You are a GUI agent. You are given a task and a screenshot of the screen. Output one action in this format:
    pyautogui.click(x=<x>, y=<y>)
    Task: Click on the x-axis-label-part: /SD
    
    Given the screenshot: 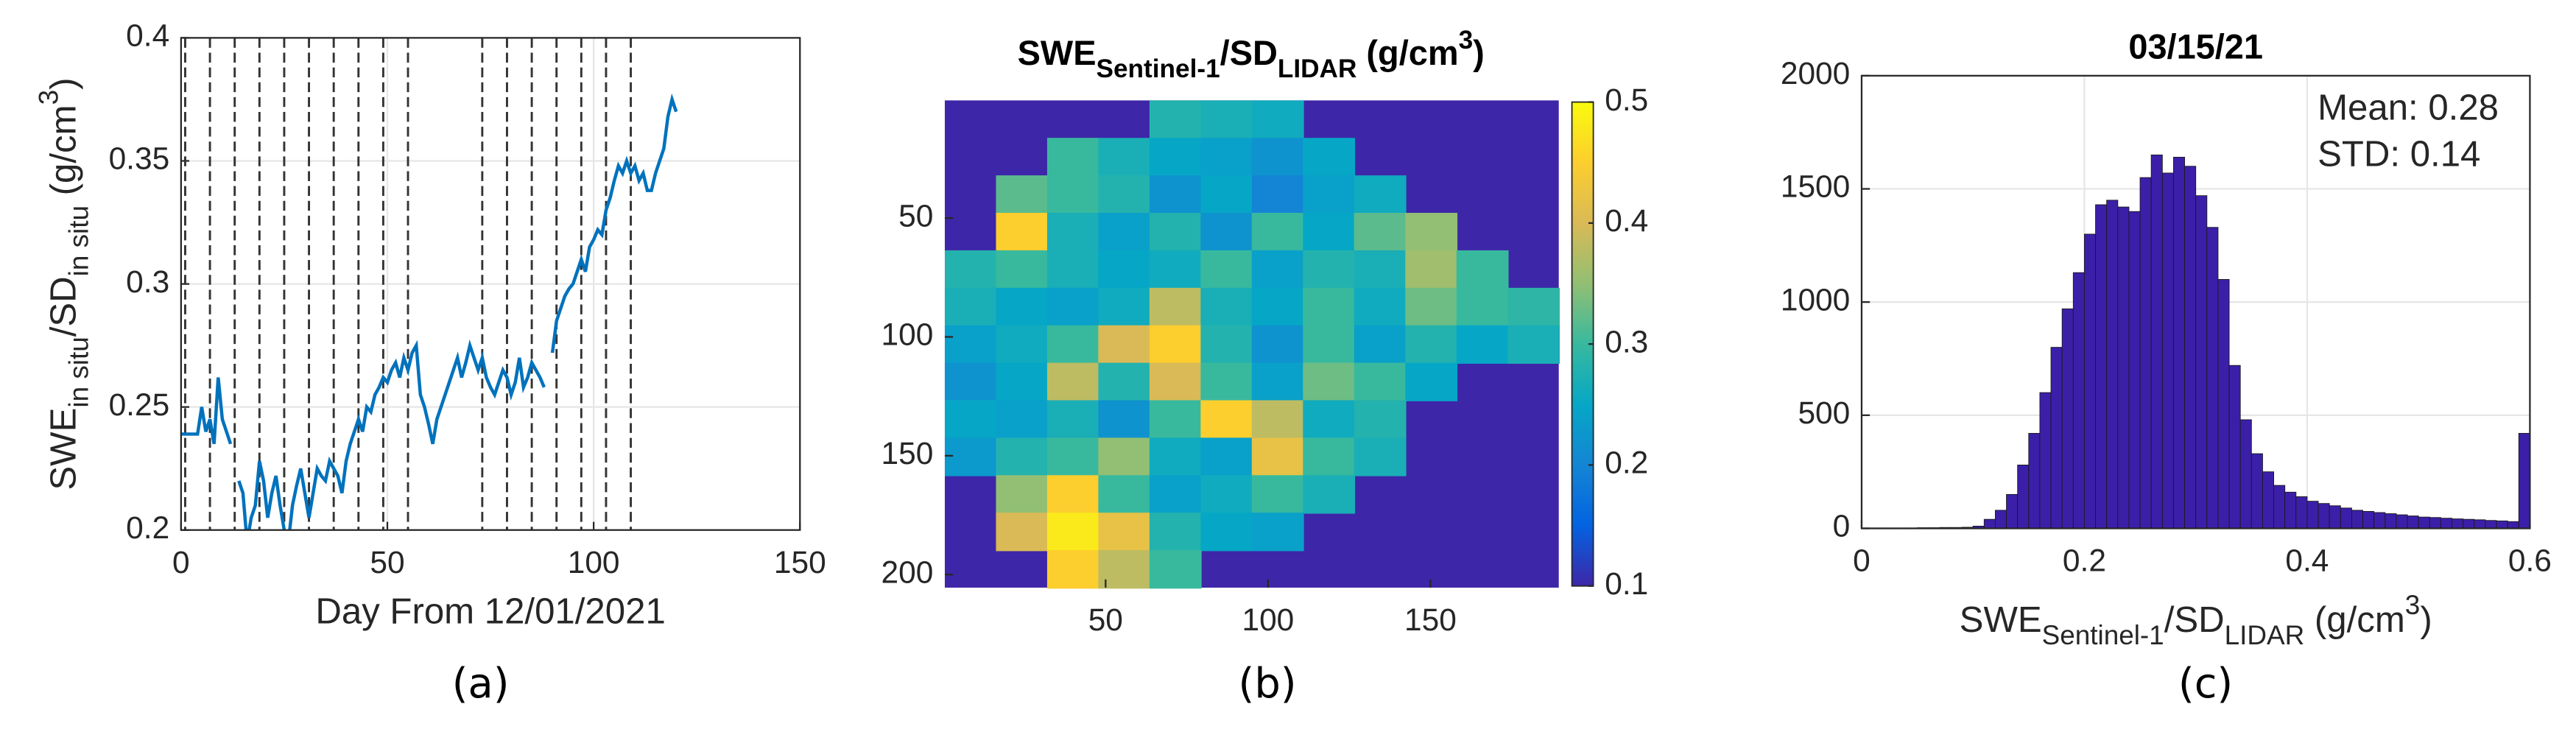 What is the action you would take?
    pyautogui.click(x=2194, y=620)
    